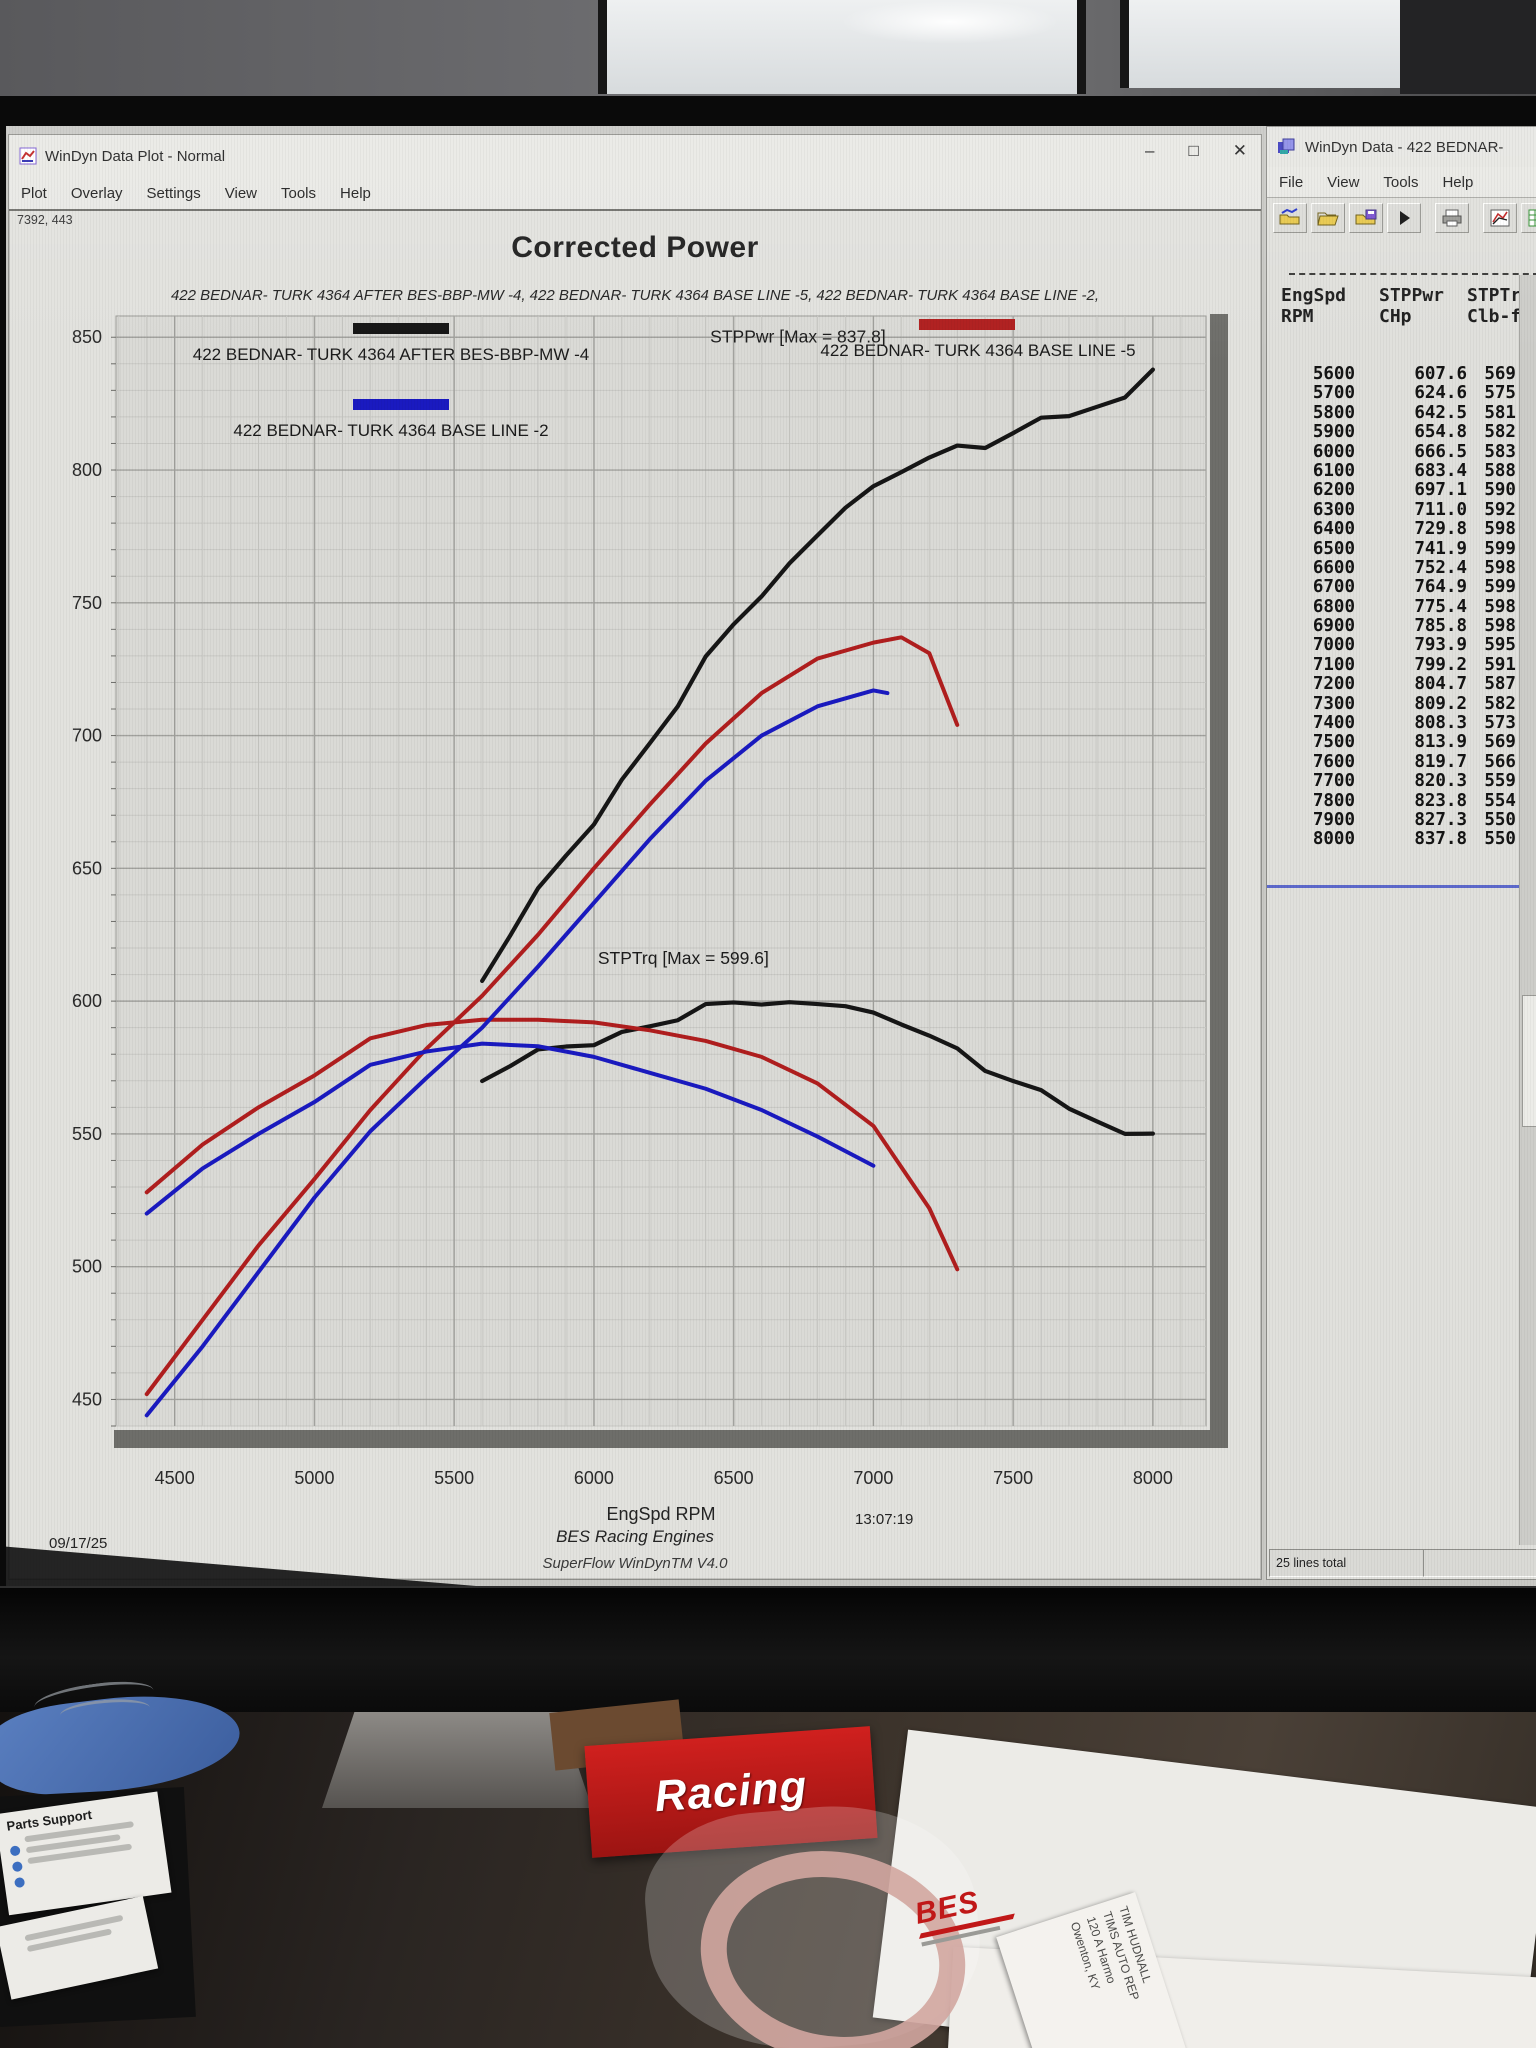 Image resolution: width=1536 pixels, height=2048 pixels. Describe the element at coordinates (1348, 1563) in the screenshot. I see `status-lines-total: 25 lines total` at that location.